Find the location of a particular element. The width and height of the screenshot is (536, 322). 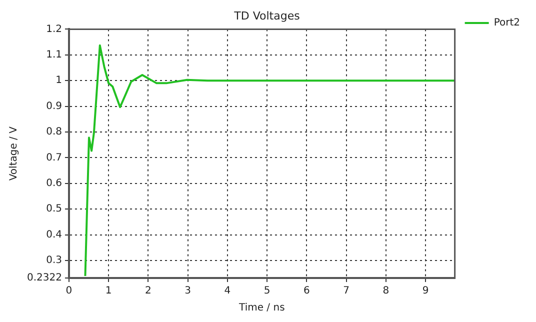

x-tick-label: 2 is located at coordinates (148, 291).